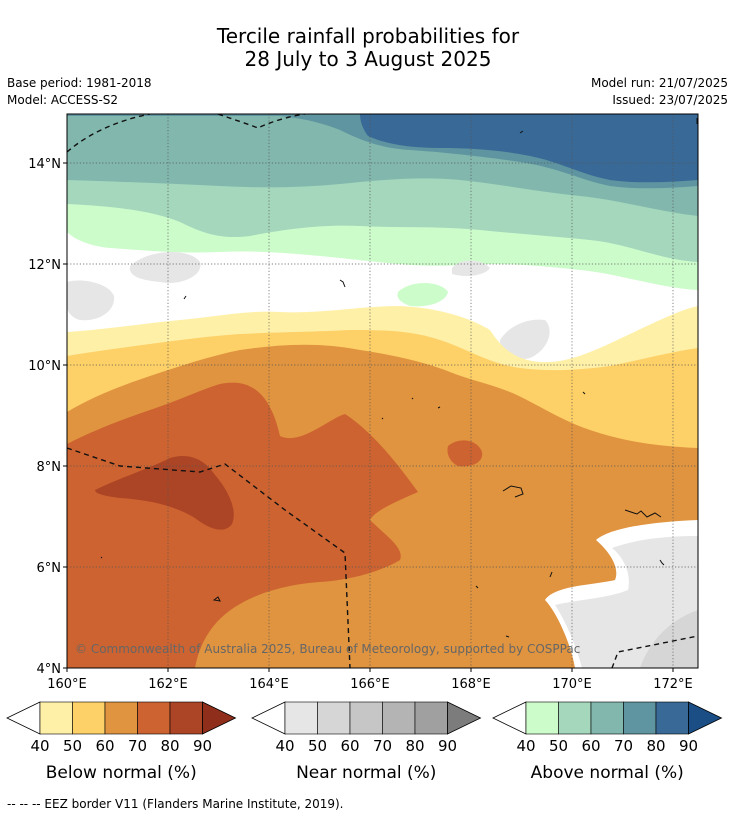 The height and width of the screenshot is (816, 736). Describe the element at coordinates (49, 467) in the screenshot. I see `lat-label: 8°N` at that location.